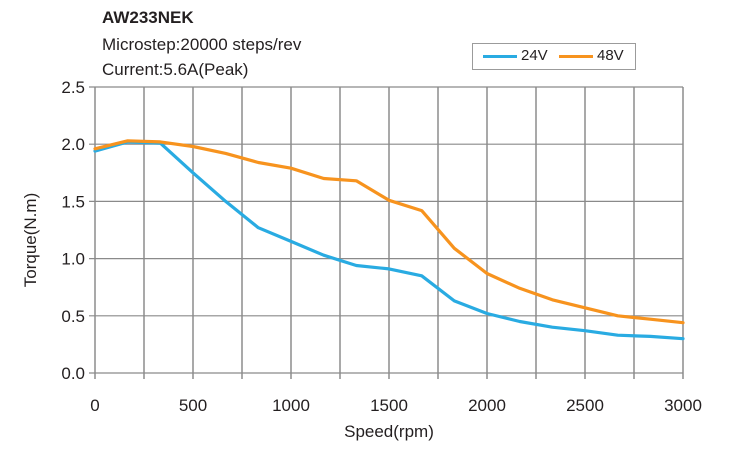 This screenshot has width=747, height=466. Describe the element at coordinates (487, 405) in the screenshot. I see `x-tick-label: 2000` at that location.